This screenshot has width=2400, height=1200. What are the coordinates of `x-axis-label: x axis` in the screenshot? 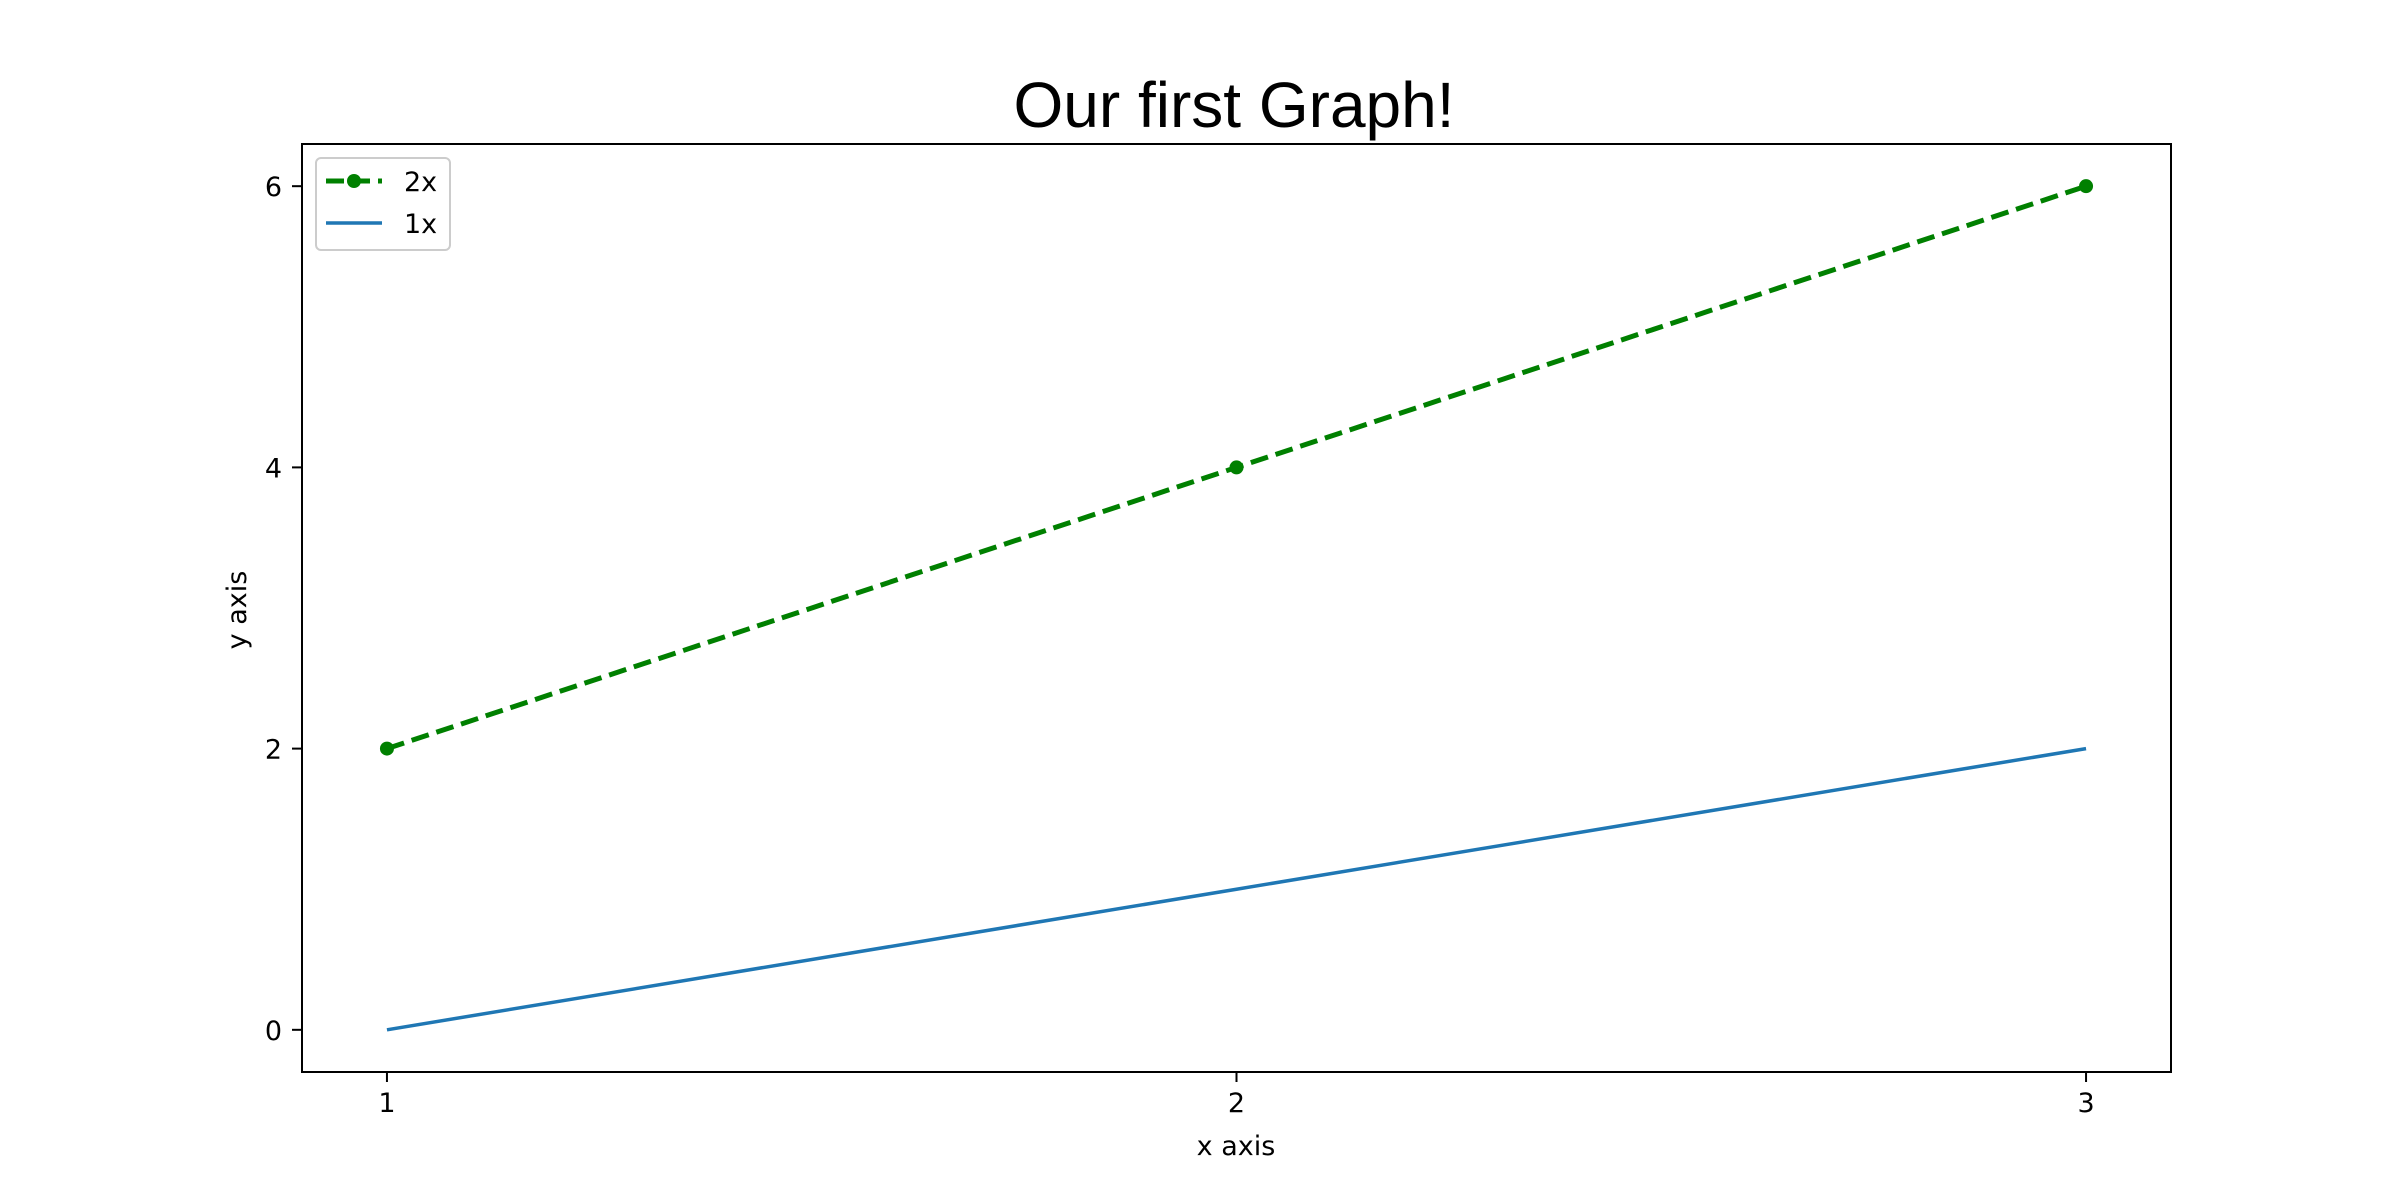 It's located at (1236, 1146).